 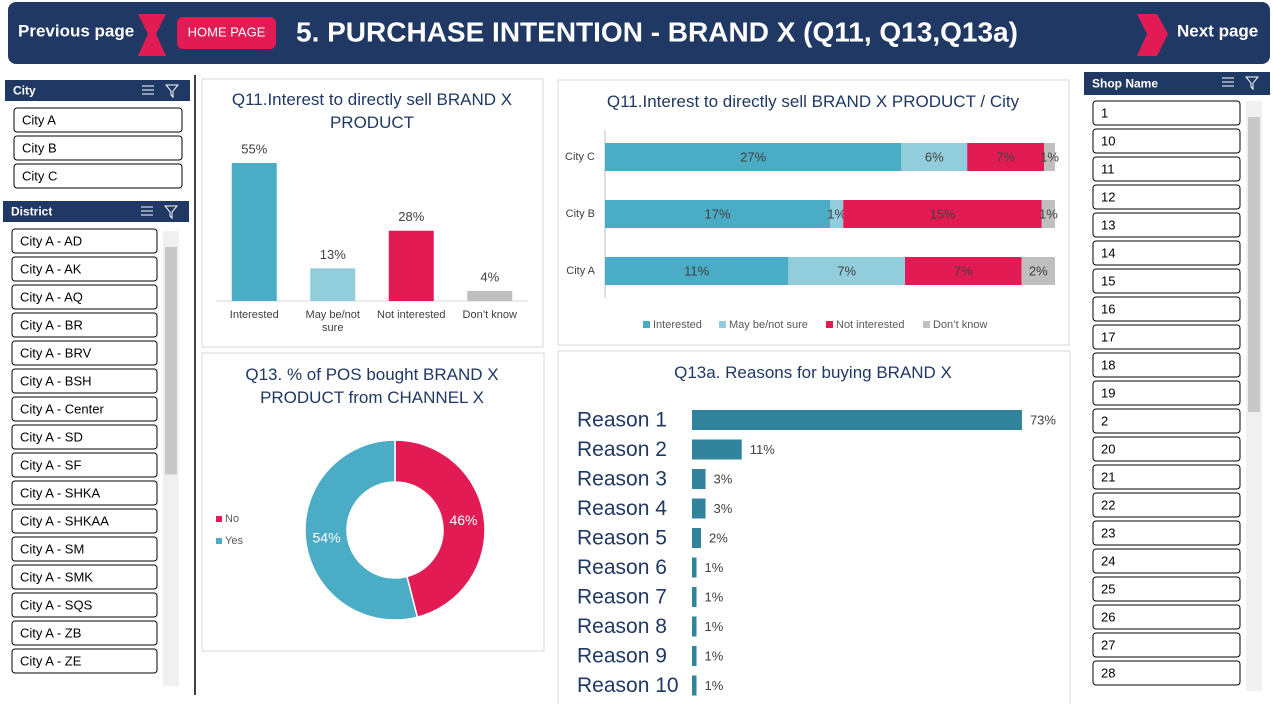 I want to click on slicer-item-label: 22, so click(x=1108, y=504).